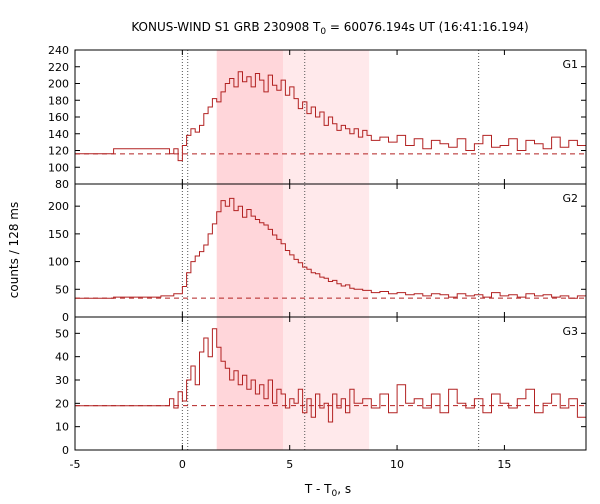 The image size is (600, 504). What do you see at coordinates (504, 464) in the screenshot?
I see `x-tick-label: 15` at bounding box center [504, 464].